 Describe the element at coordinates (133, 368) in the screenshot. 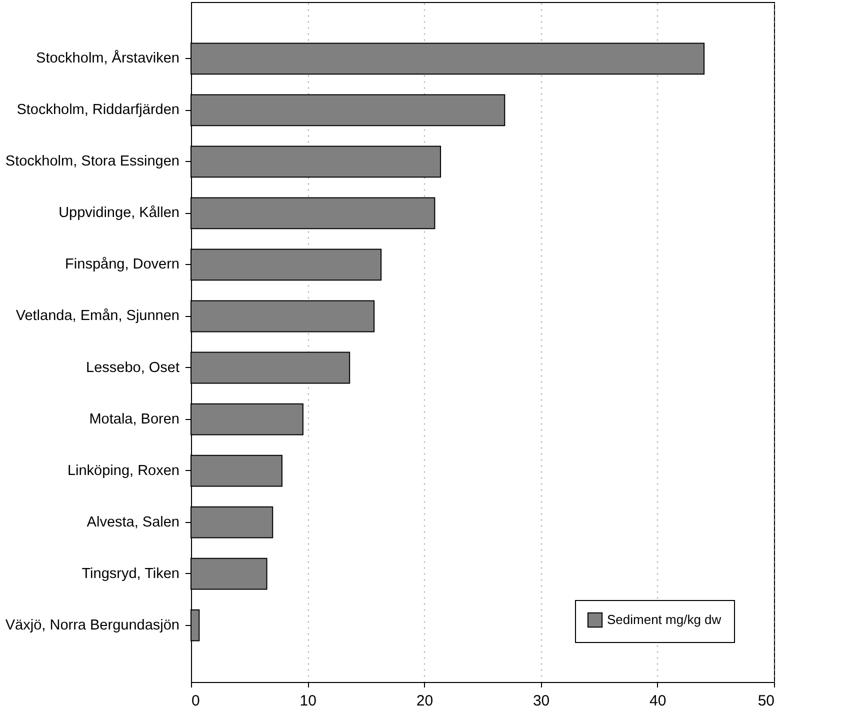

I see `y-tick-label: Lessebo, Oset` at that location.